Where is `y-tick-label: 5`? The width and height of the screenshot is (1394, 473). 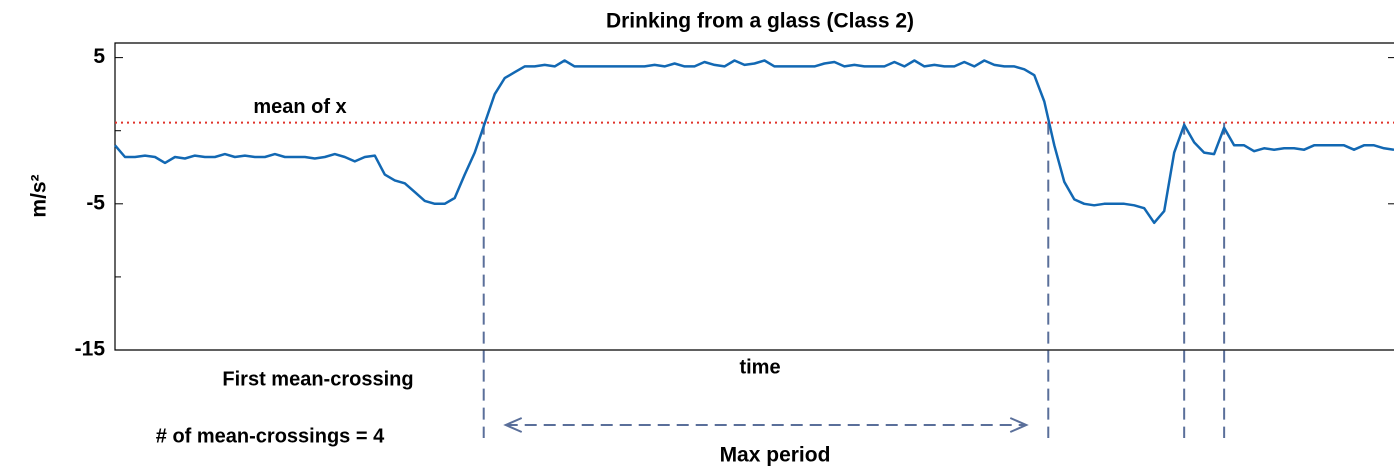
y-tick-label: 5 is located at coordinates (99, 56).